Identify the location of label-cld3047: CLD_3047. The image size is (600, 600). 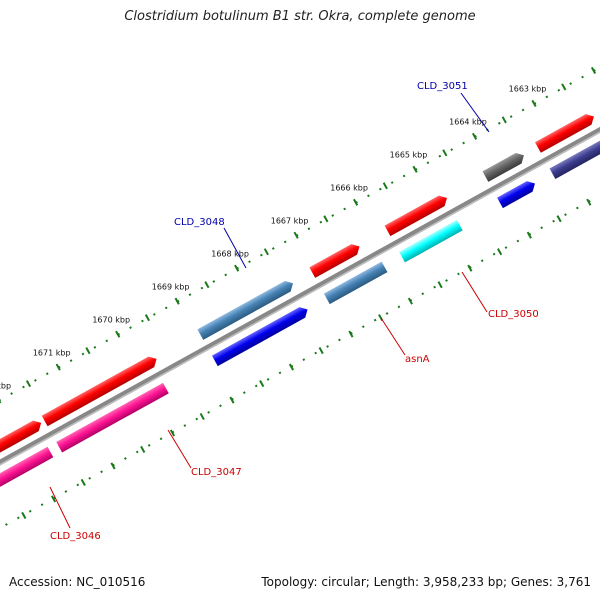
(216, 472).